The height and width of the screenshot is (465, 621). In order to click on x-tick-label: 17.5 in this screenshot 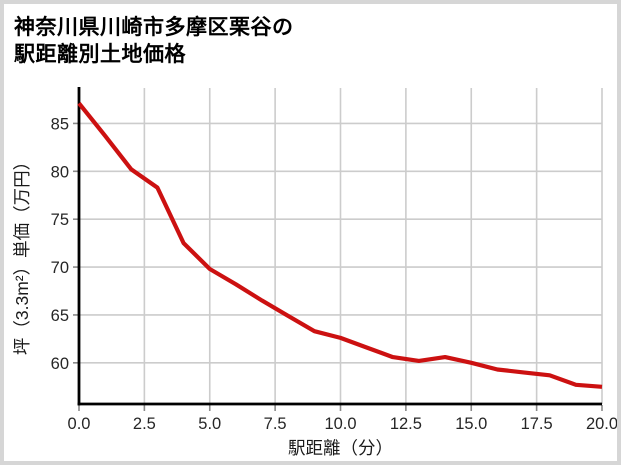, I will do `click(537, 424)`.